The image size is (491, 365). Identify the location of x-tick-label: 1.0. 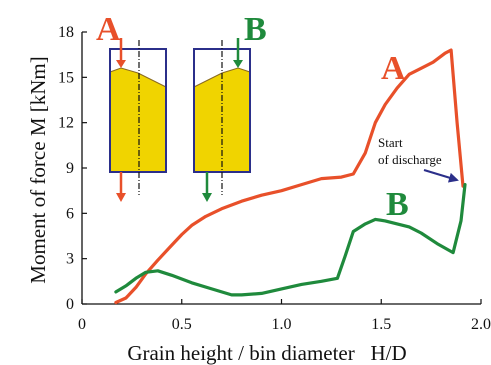
(282, 324).